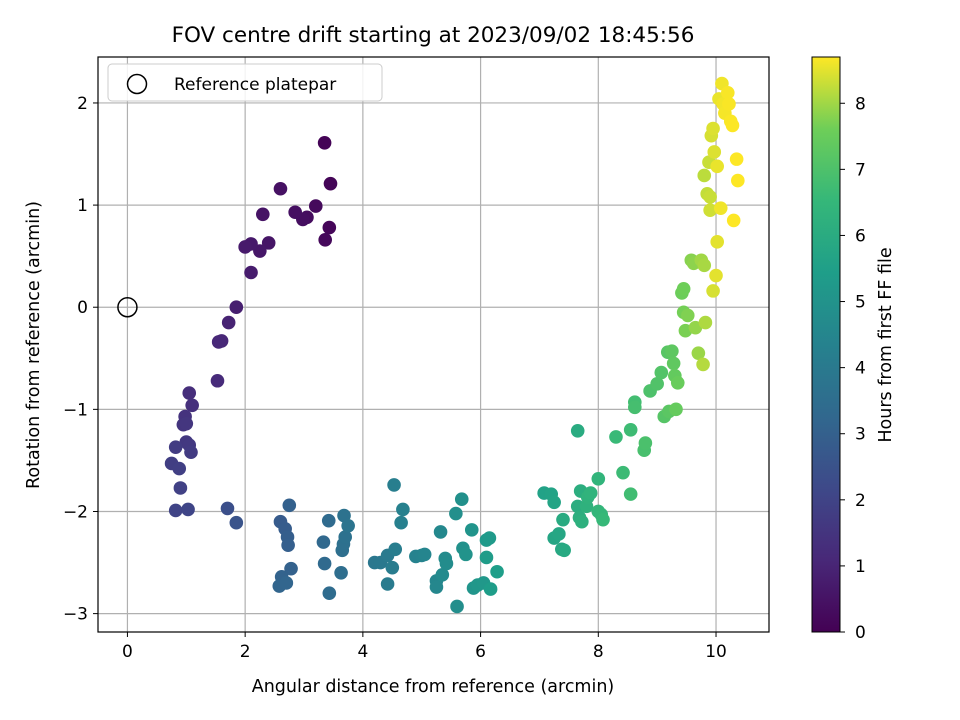 The height and width of the screenshot is (720, 960). What do you see at coordinates (860, 501) in the screenshot?
I see `colorbar-tick-label-2: 2` at bounding box center [860, 501].